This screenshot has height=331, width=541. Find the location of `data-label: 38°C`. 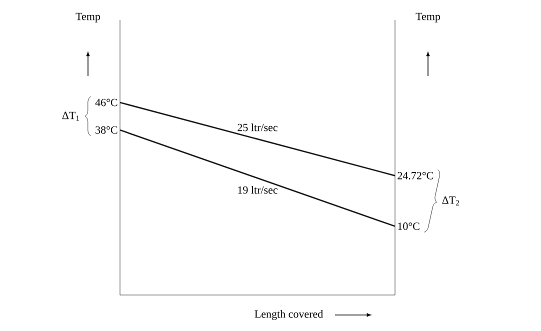

data-label: 38°C is located at coordinates (107, 130).